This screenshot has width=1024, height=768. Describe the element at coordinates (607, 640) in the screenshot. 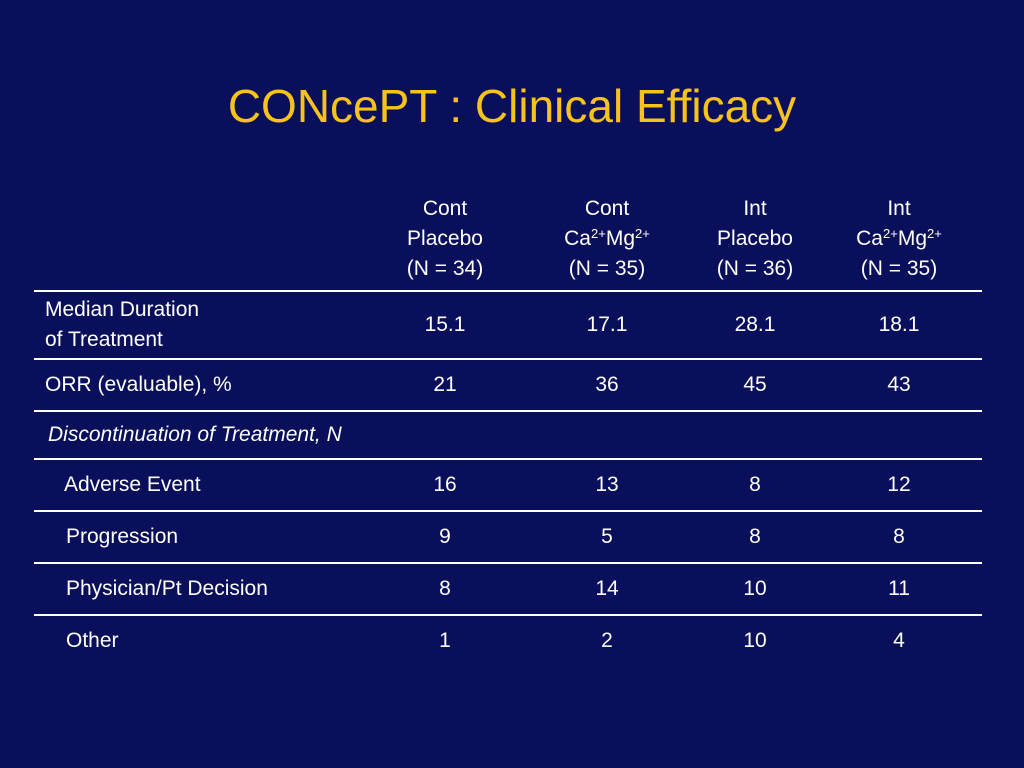

I see `table-cell: 2` at that location.